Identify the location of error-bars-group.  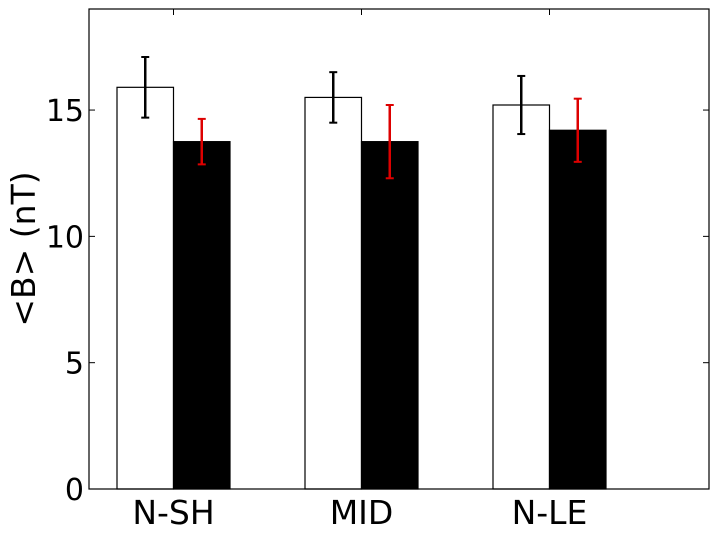
(361, 118).